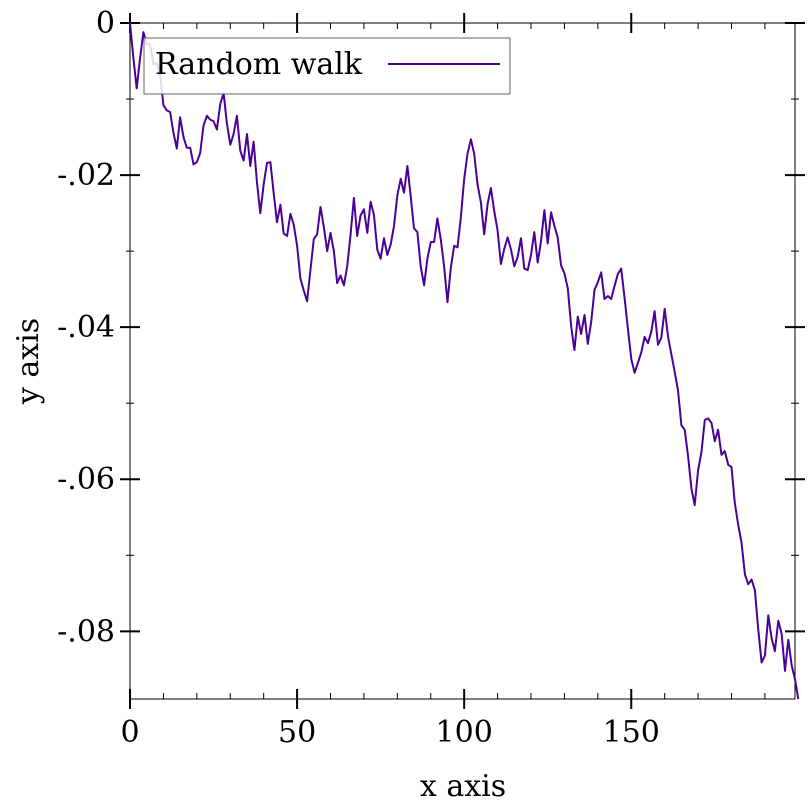 The width and height of the screenshot is (812, 812). What do you see at coordinates (463, 786) in the screenshot?
I see `x-axis-label: x axis` at bounding box center [463, 786].